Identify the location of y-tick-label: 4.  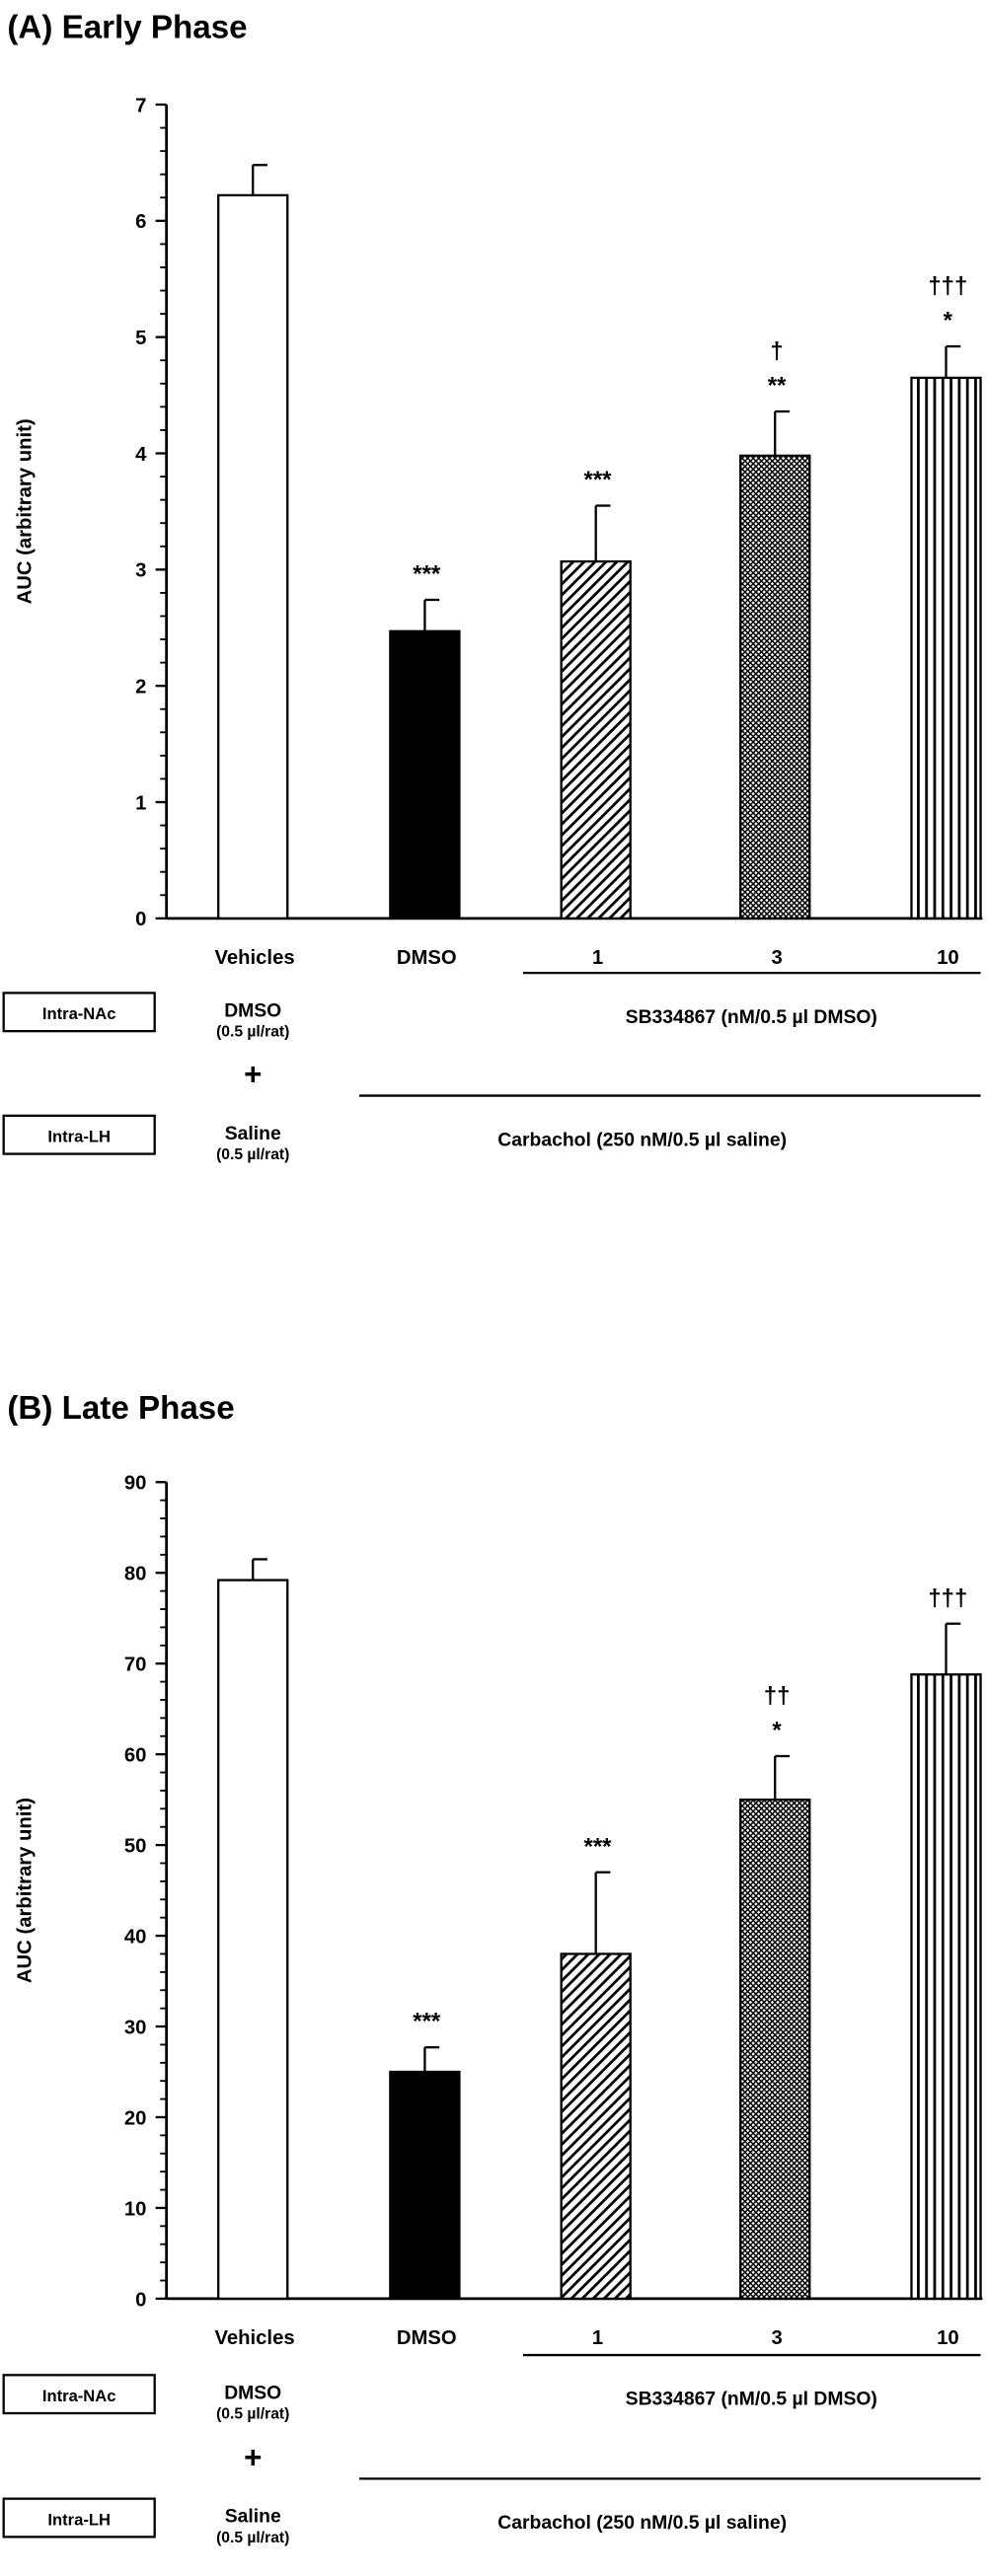
(141, 455).